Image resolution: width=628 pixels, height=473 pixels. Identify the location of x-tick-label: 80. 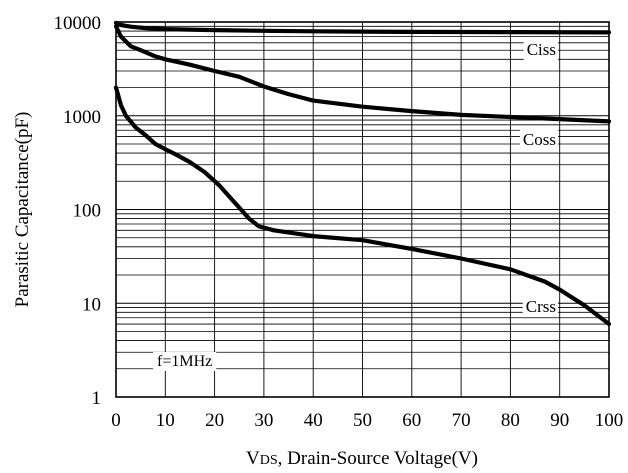
(510, 420).